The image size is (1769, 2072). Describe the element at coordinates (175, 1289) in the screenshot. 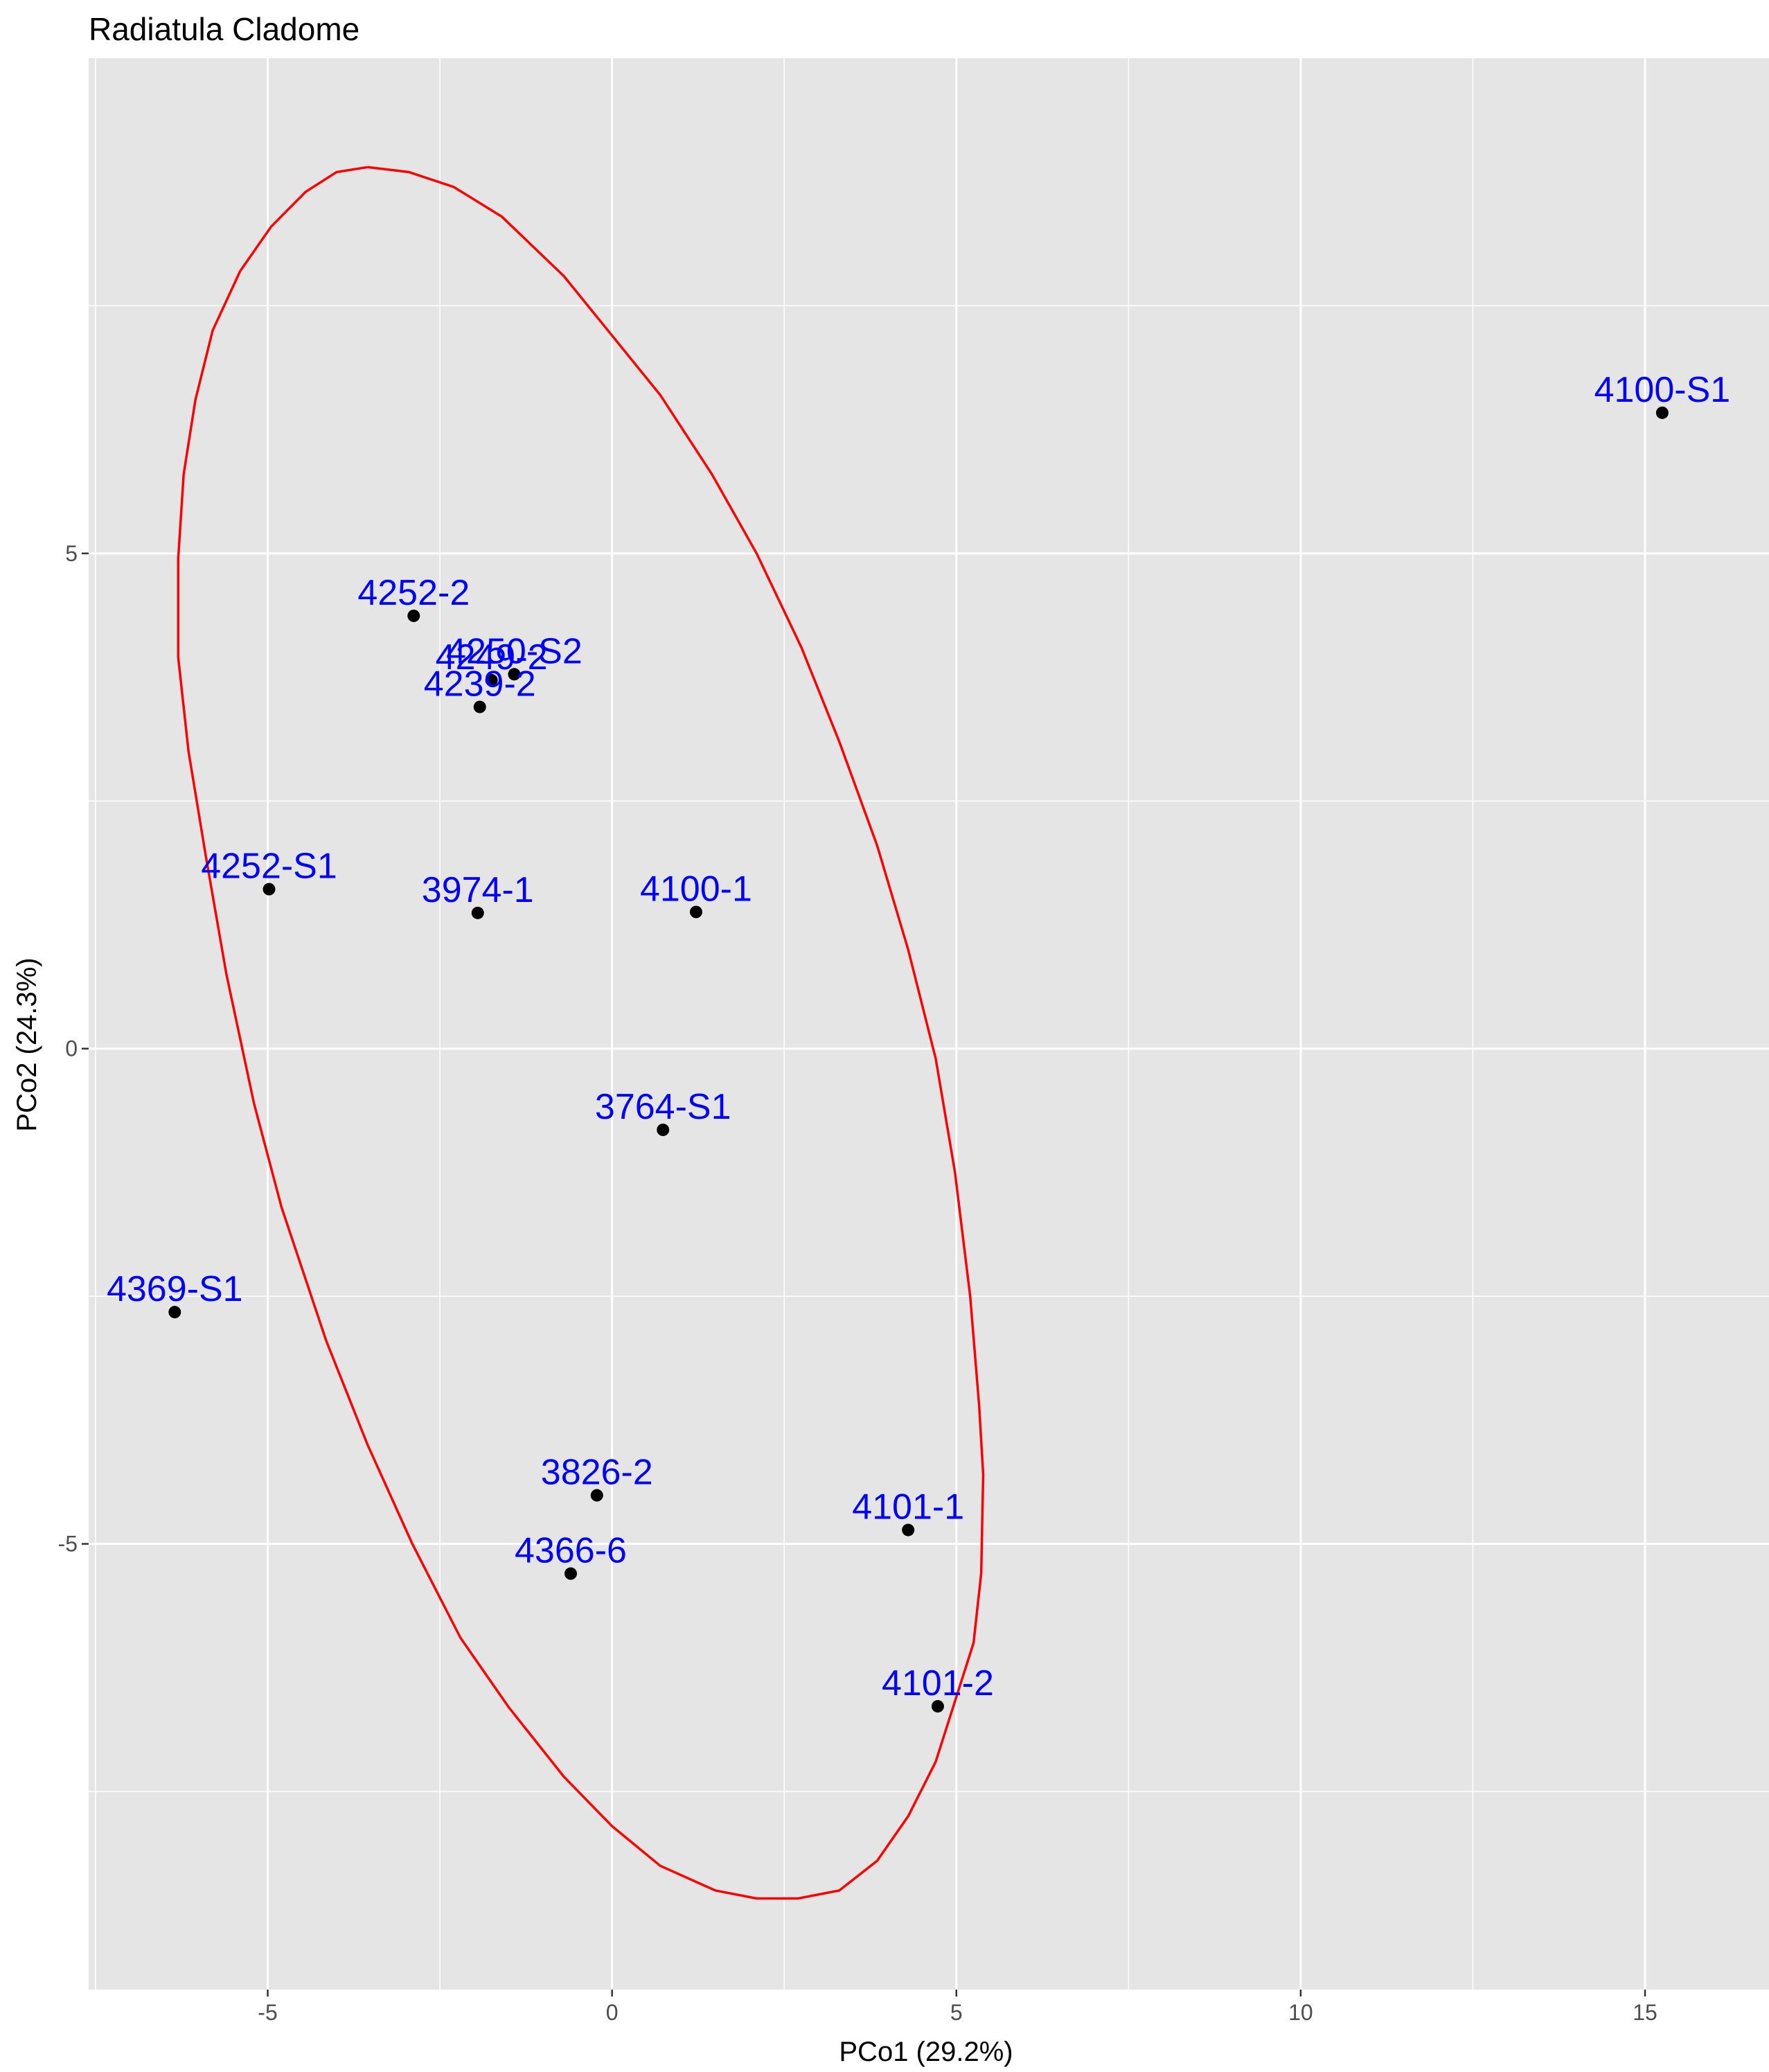

I see `point-label: 4369-S1` at that location.